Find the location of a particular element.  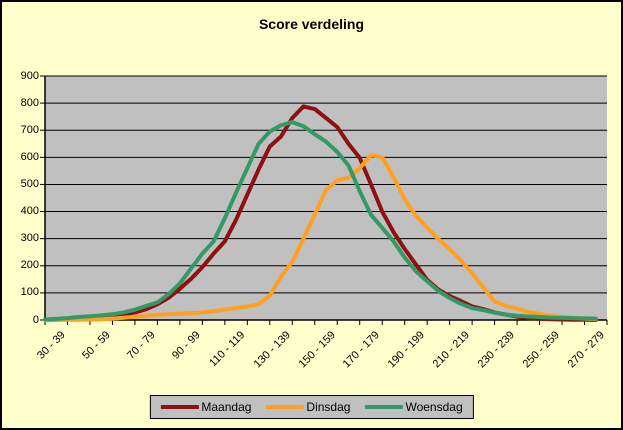

legend-label-dinsdag: Dinsdag is located at coordinates (328, 407).